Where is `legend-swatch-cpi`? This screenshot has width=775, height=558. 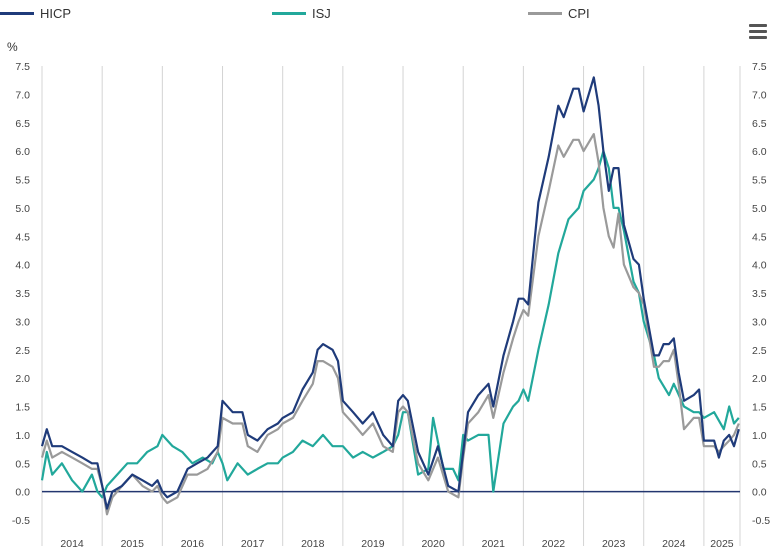 legend-swatch-cpi is located at coordinates (545, 13).